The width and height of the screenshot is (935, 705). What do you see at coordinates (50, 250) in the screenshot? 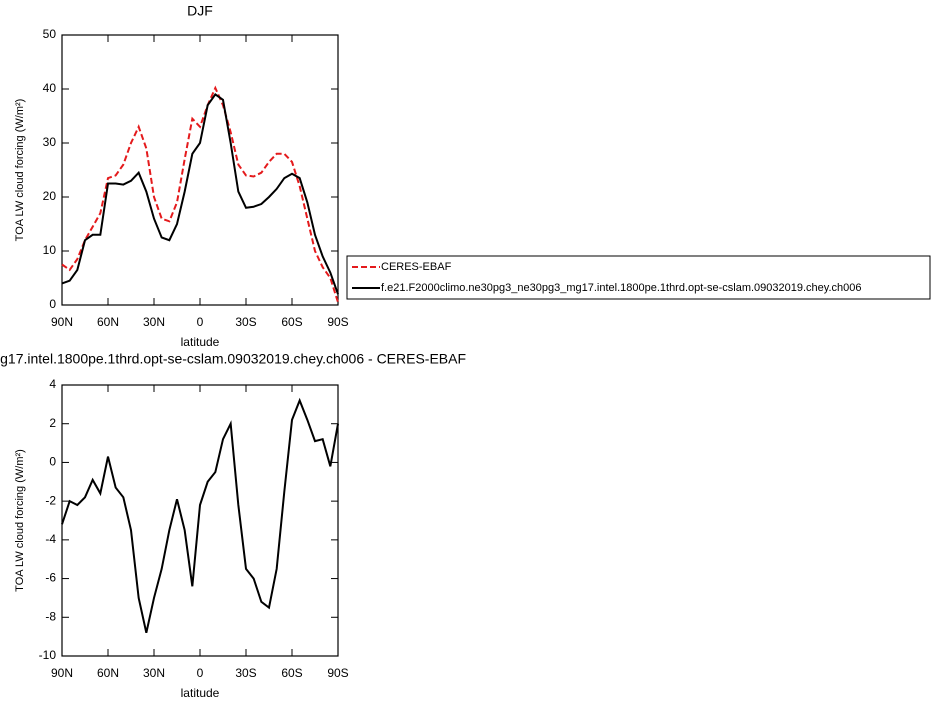
I see `y-tick-label: 10` at bounding box center [50, 250].